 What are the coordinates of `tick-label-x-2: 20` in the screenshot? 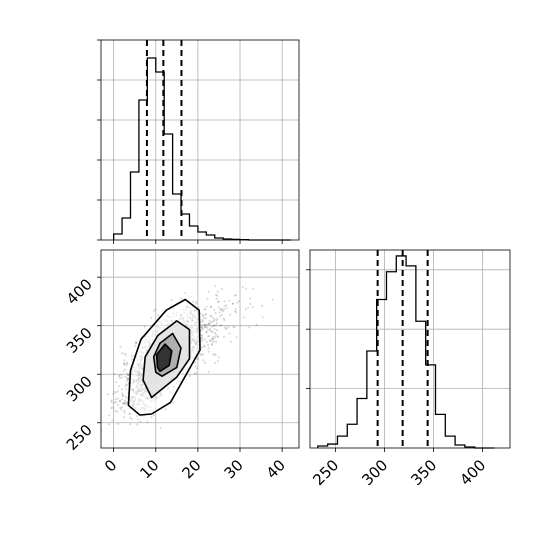 It's located at (191, 469).